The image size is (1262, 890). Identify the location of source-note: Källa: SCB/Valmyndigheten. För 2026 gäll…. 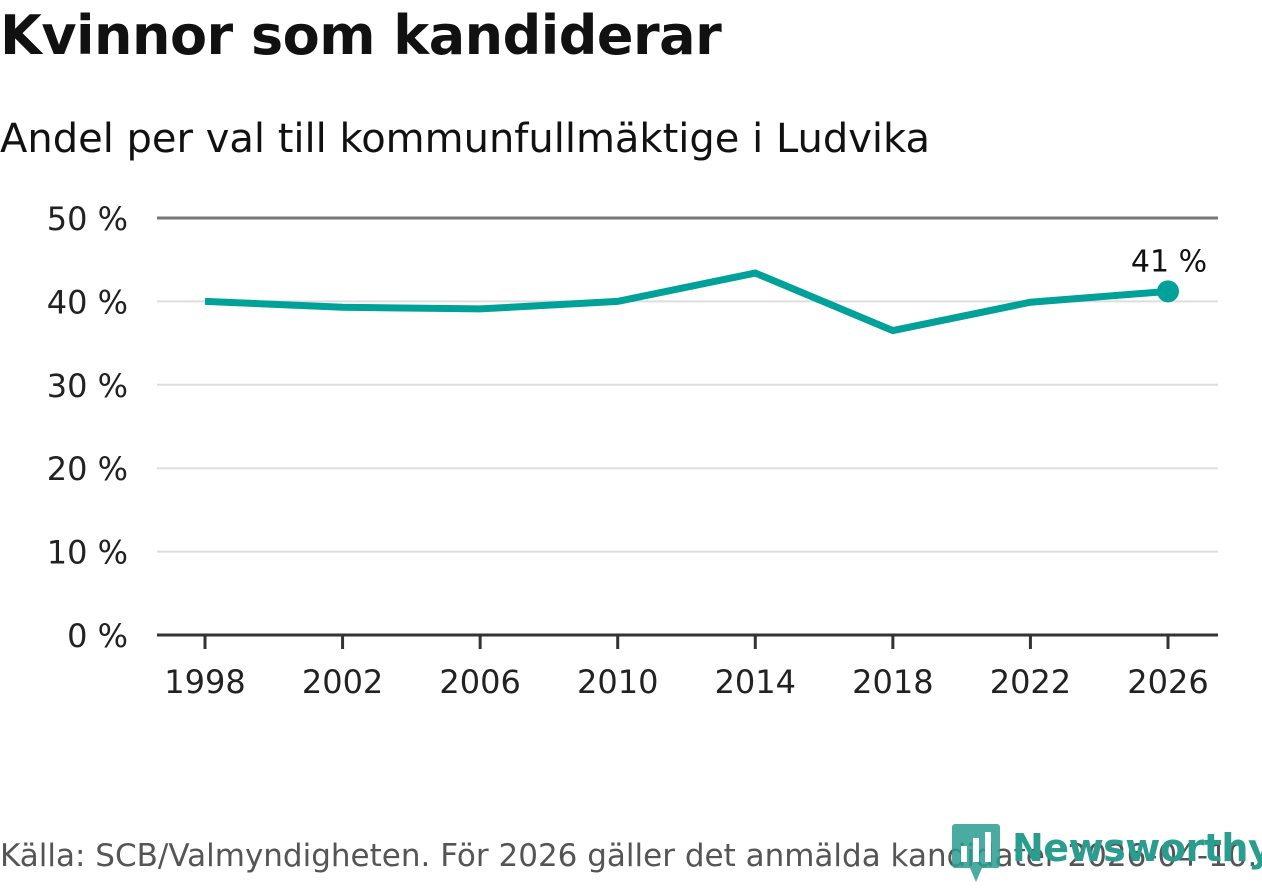
(629, 856).